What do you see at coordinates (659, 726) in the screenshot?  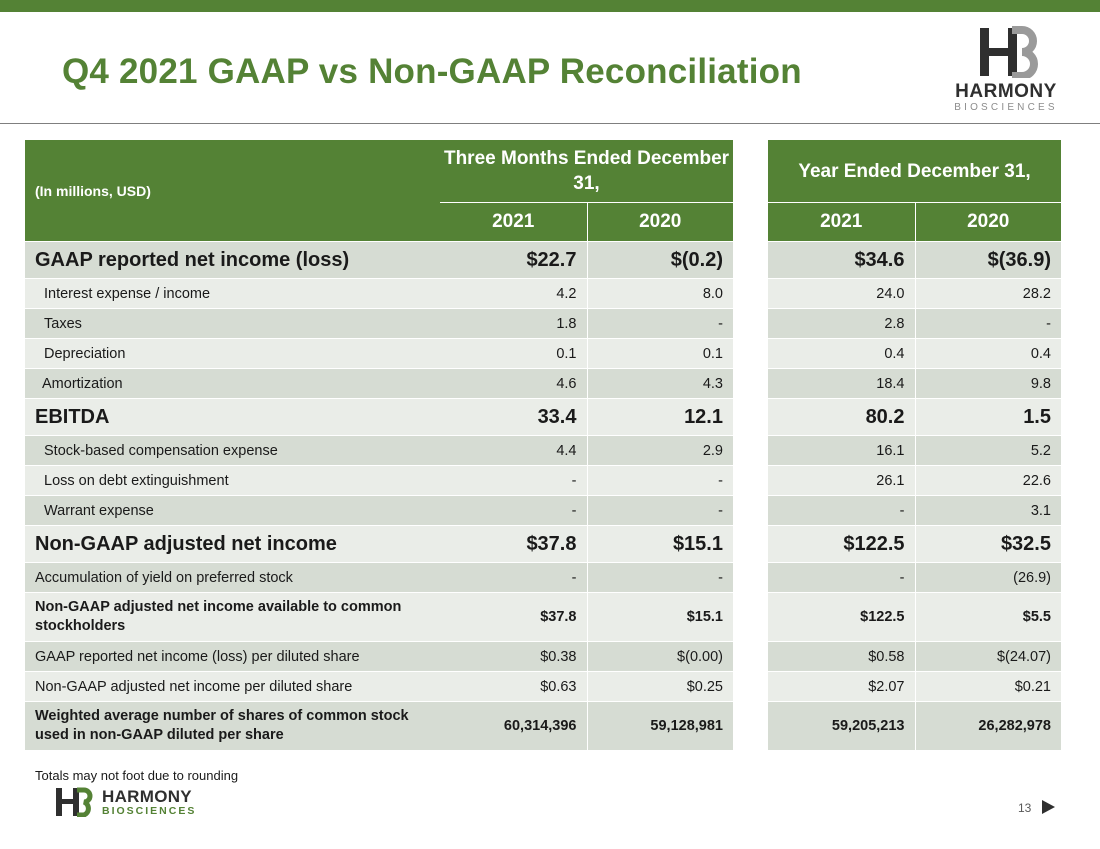 I see `cell-value: 59,128,981` at bounding box center [659, 726].